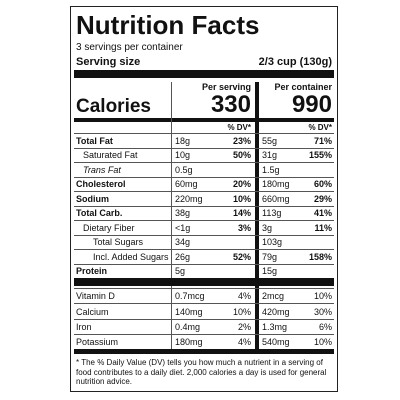 The height and width of the screenshot is (400, 400). What do you see at coordinates (322, 184) in the screenshot?
I see `container-dv: 60%` at bounding box center [322, 184].